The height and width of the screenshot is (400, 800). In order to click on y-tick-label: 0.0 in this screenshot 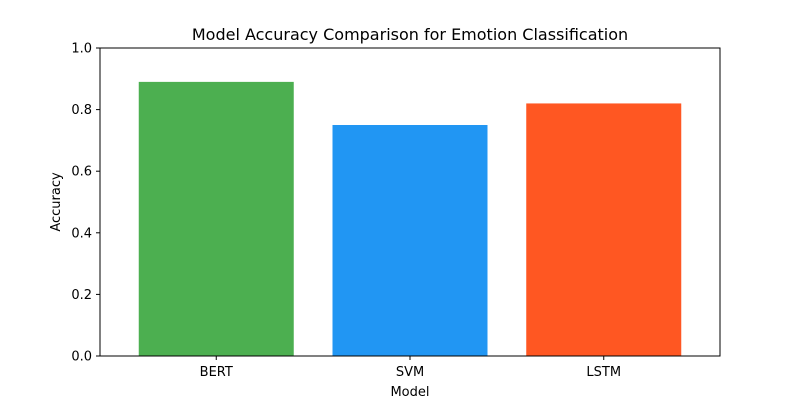, I will do `click(81, 357)`.